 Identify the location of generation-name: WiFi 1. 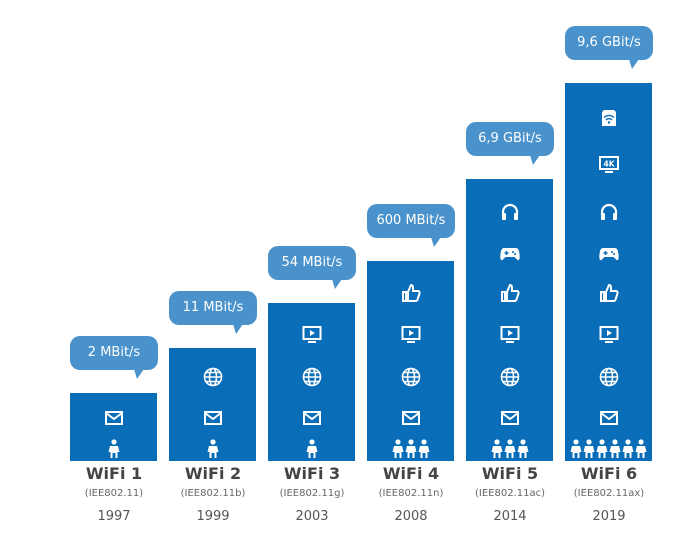
(114, 473).